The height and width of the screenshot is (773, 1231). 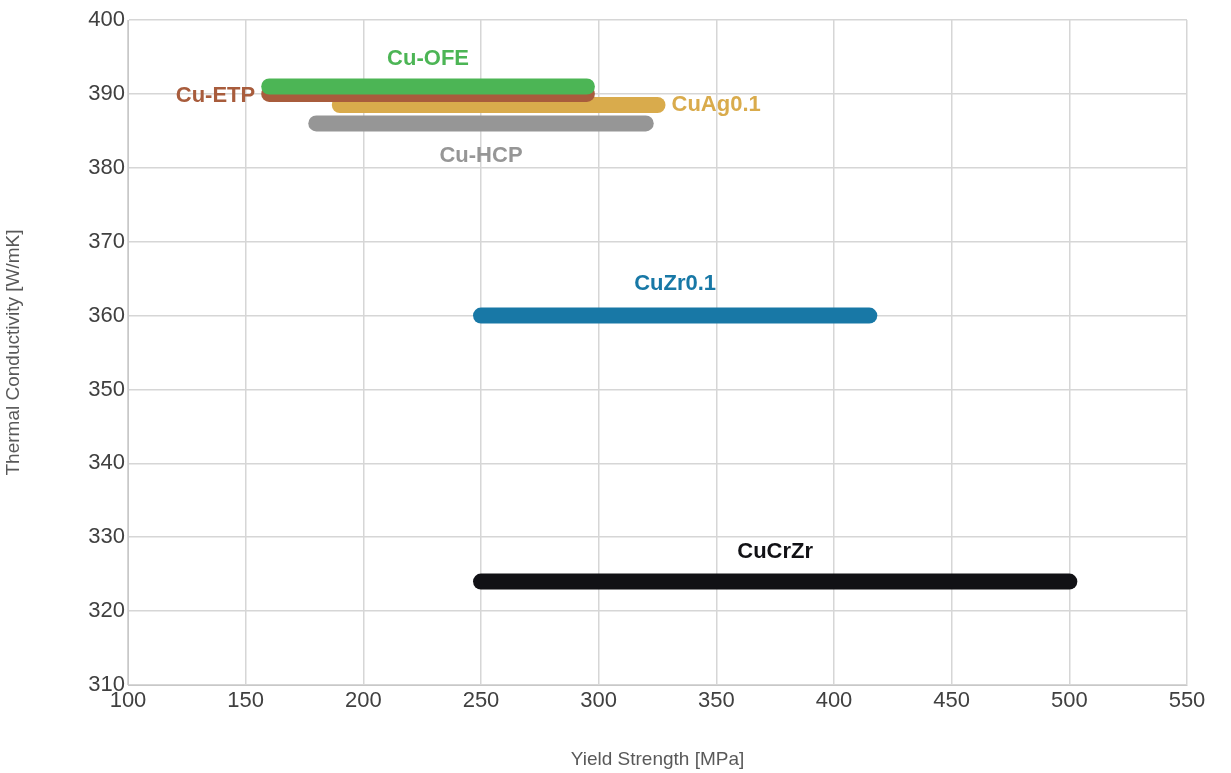 What do you see at coordinates (481, 154) in the screenshot?
I see `series-label: Cu-HCP` at bounding box center [481, 154].